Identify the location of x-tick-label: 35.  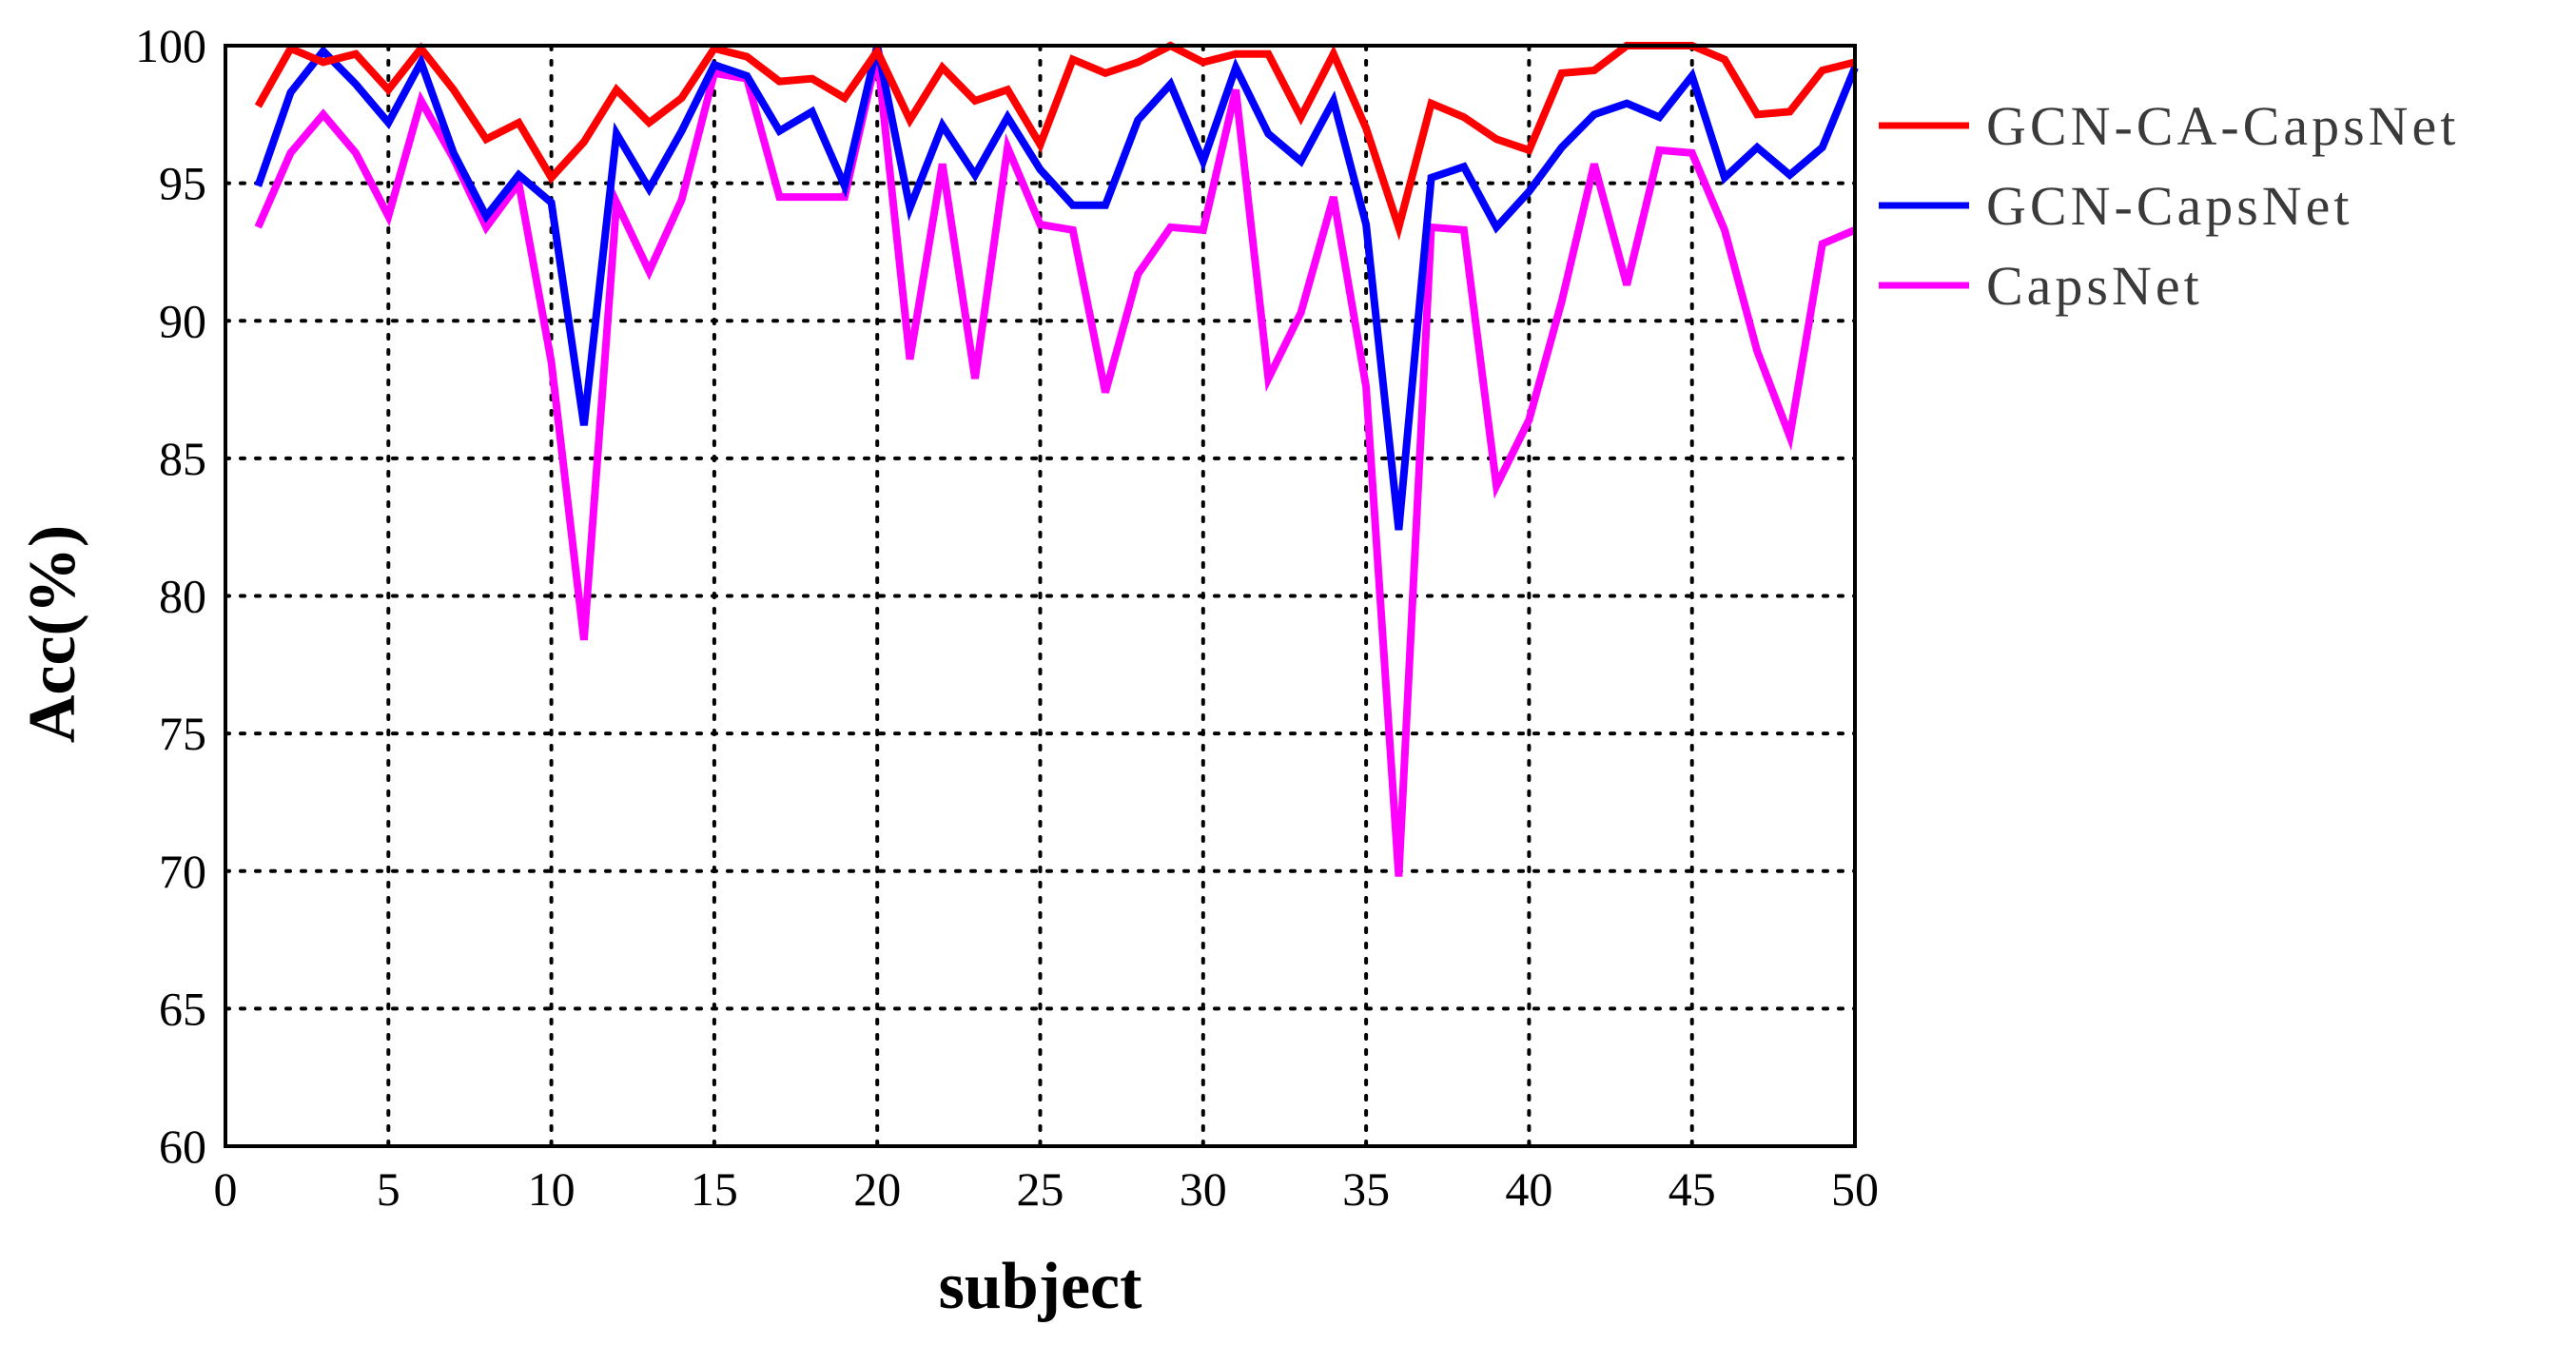
(1366, 1189).